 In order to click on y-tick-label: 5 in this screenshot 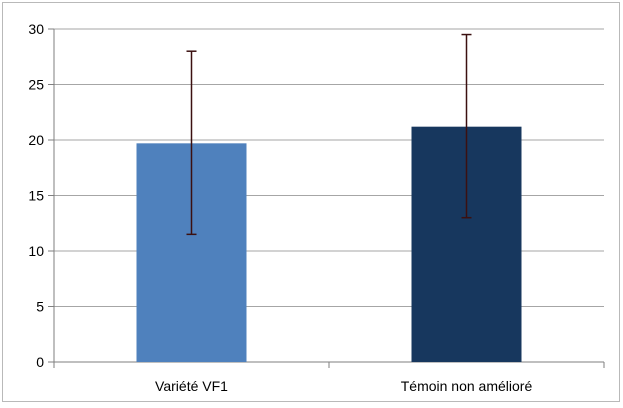, I will do `click(40, 307)`.